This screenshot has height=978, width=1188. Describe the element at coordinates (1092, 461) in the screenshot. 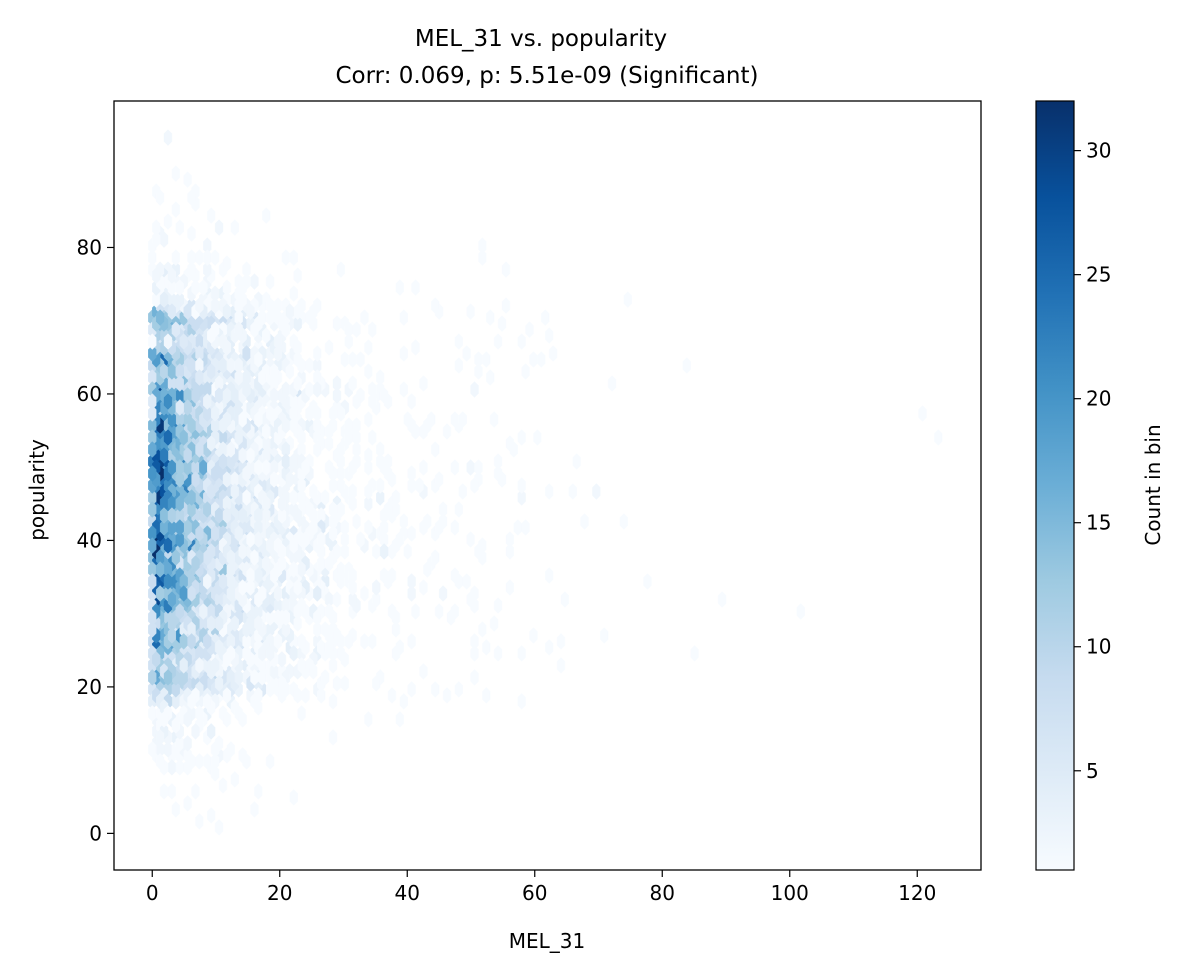

I see `colorbar-axis: 5 10 15 20 25 30` at that location.